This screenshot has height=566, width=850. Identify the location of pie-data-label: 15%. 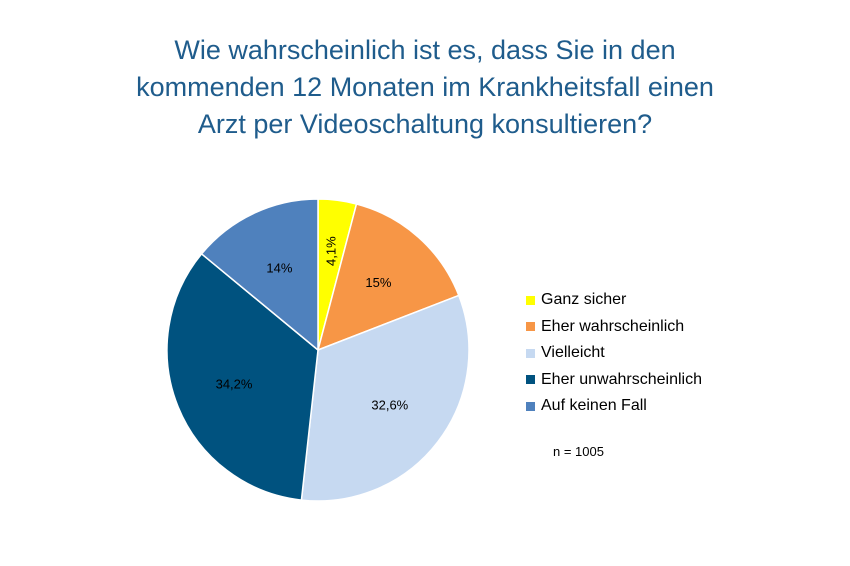
(378, 282).